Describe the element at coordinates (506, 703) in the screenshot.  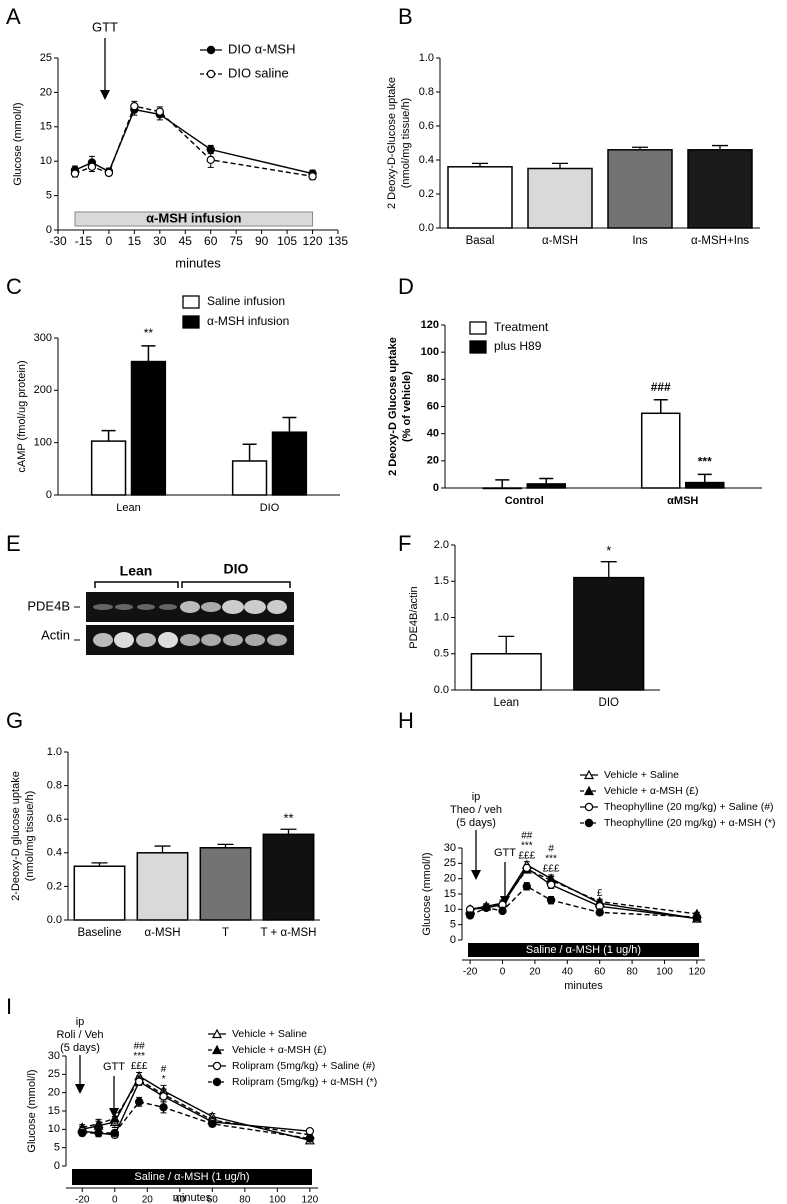
I see `x-tick-label: Lean` at that location.